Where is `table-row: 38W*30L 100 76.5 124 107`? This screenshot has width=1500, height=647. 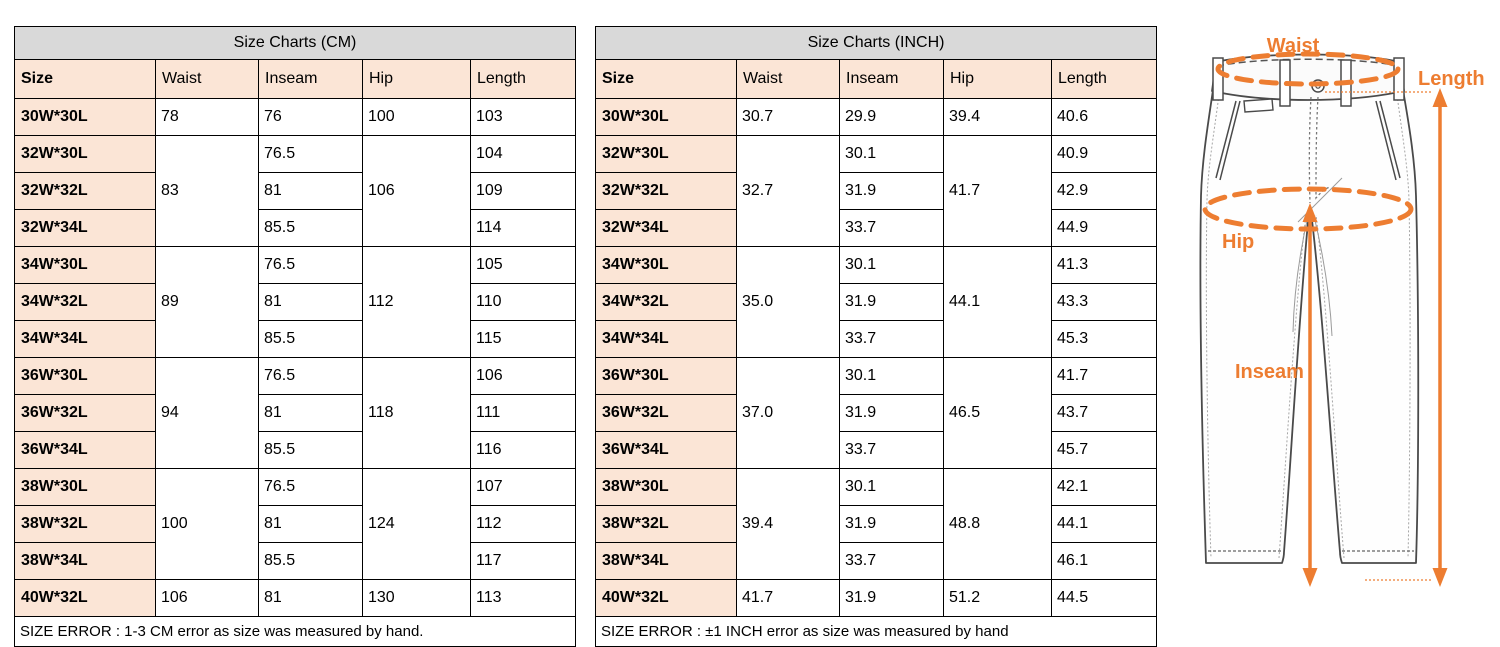
table-row: 38W*30L 100 76.5 124 107 is located at coordinates (295, 524).